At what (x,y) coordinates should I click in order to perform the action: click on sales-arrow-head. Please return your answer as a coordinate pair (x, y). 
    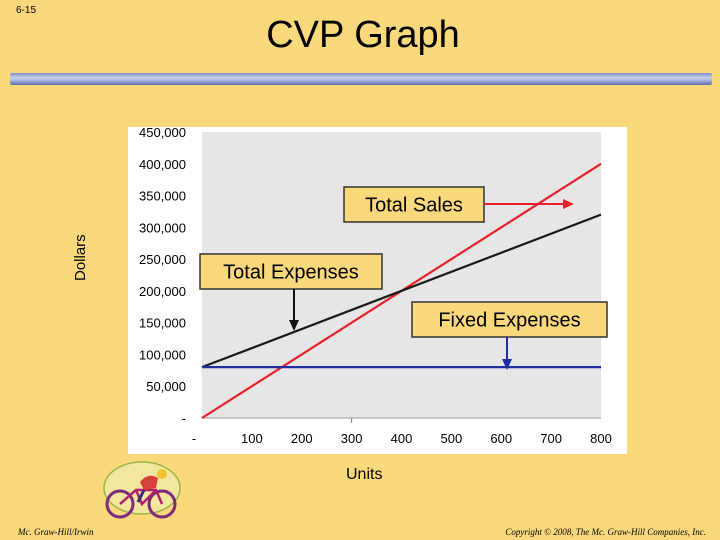
    Looking at the image, I should click on (568, 204).